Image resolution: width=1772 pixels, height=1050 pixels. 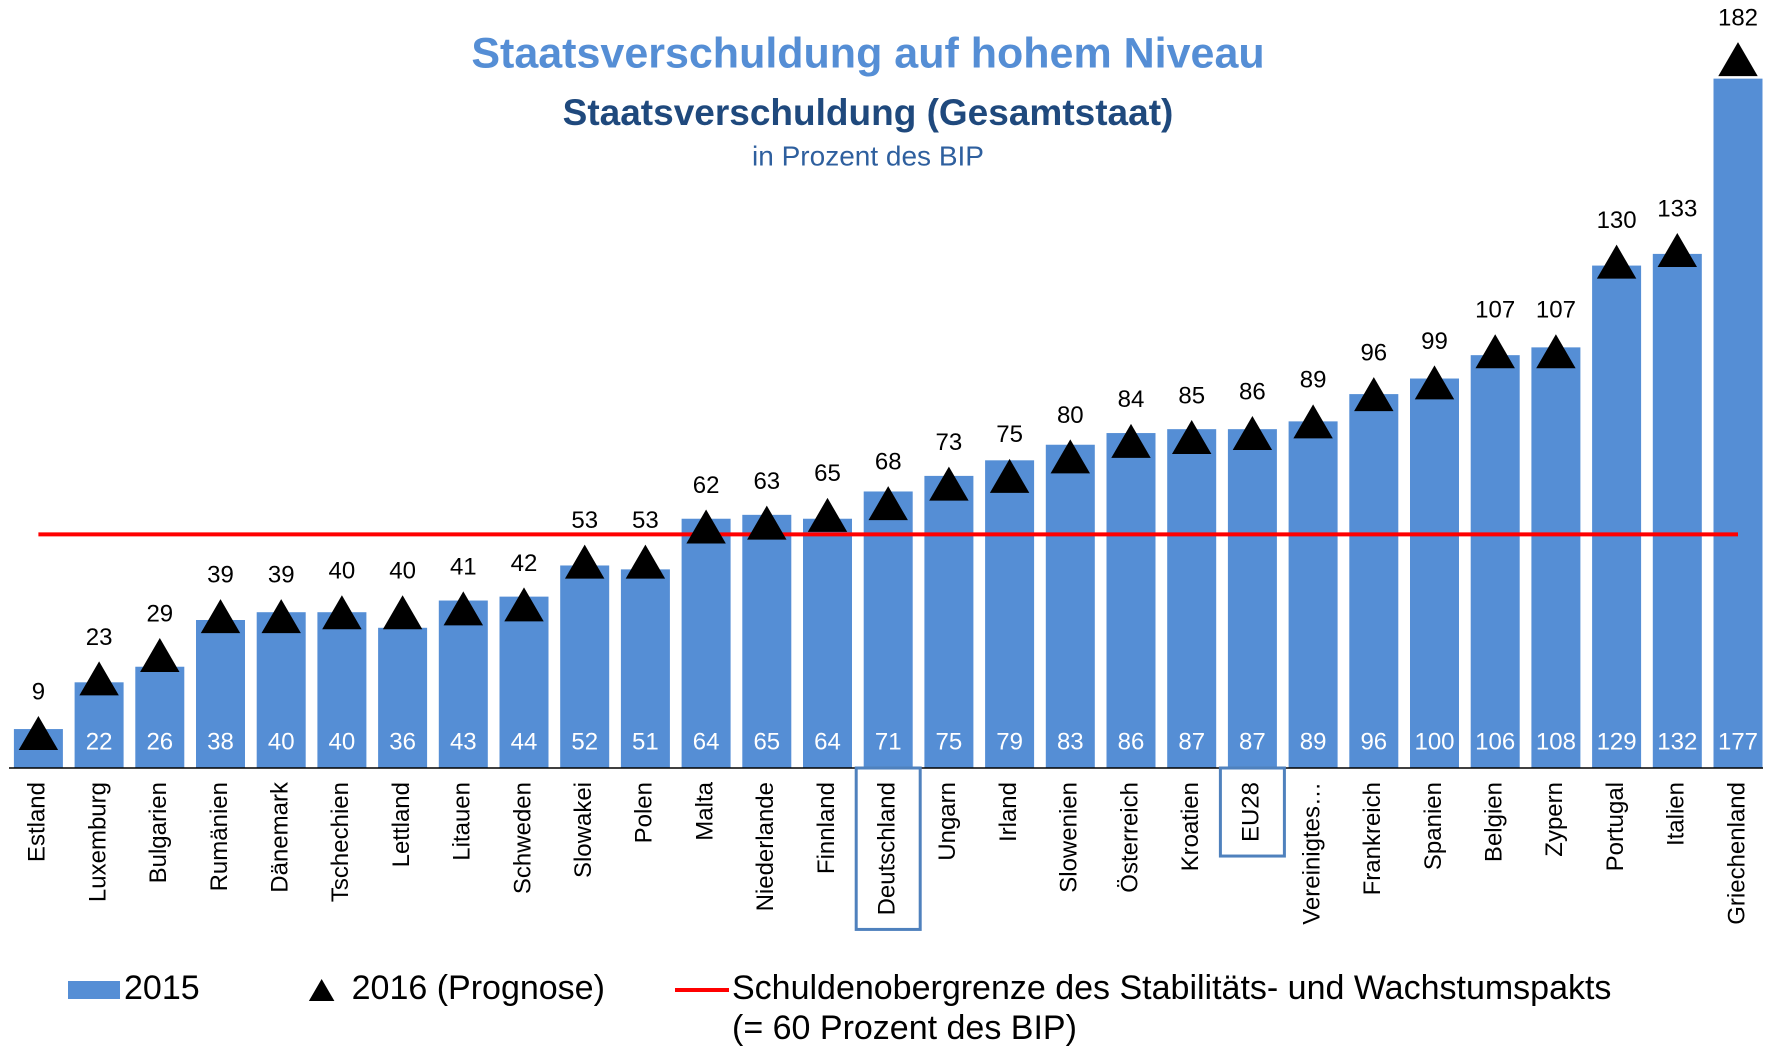 I want to click on marker-value-label: 29, so click(x=159, y=613).